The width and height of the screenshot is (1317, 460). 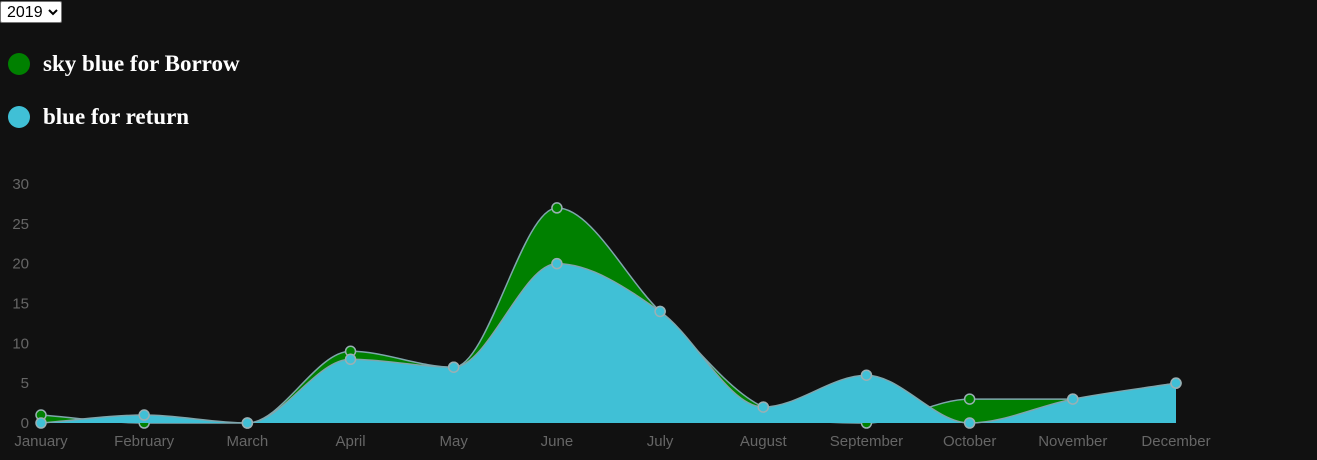 What do you see at coordinates (660, 441) in the screenshot?
I see `x-tick-label: July` at bounding box center [660, 441].